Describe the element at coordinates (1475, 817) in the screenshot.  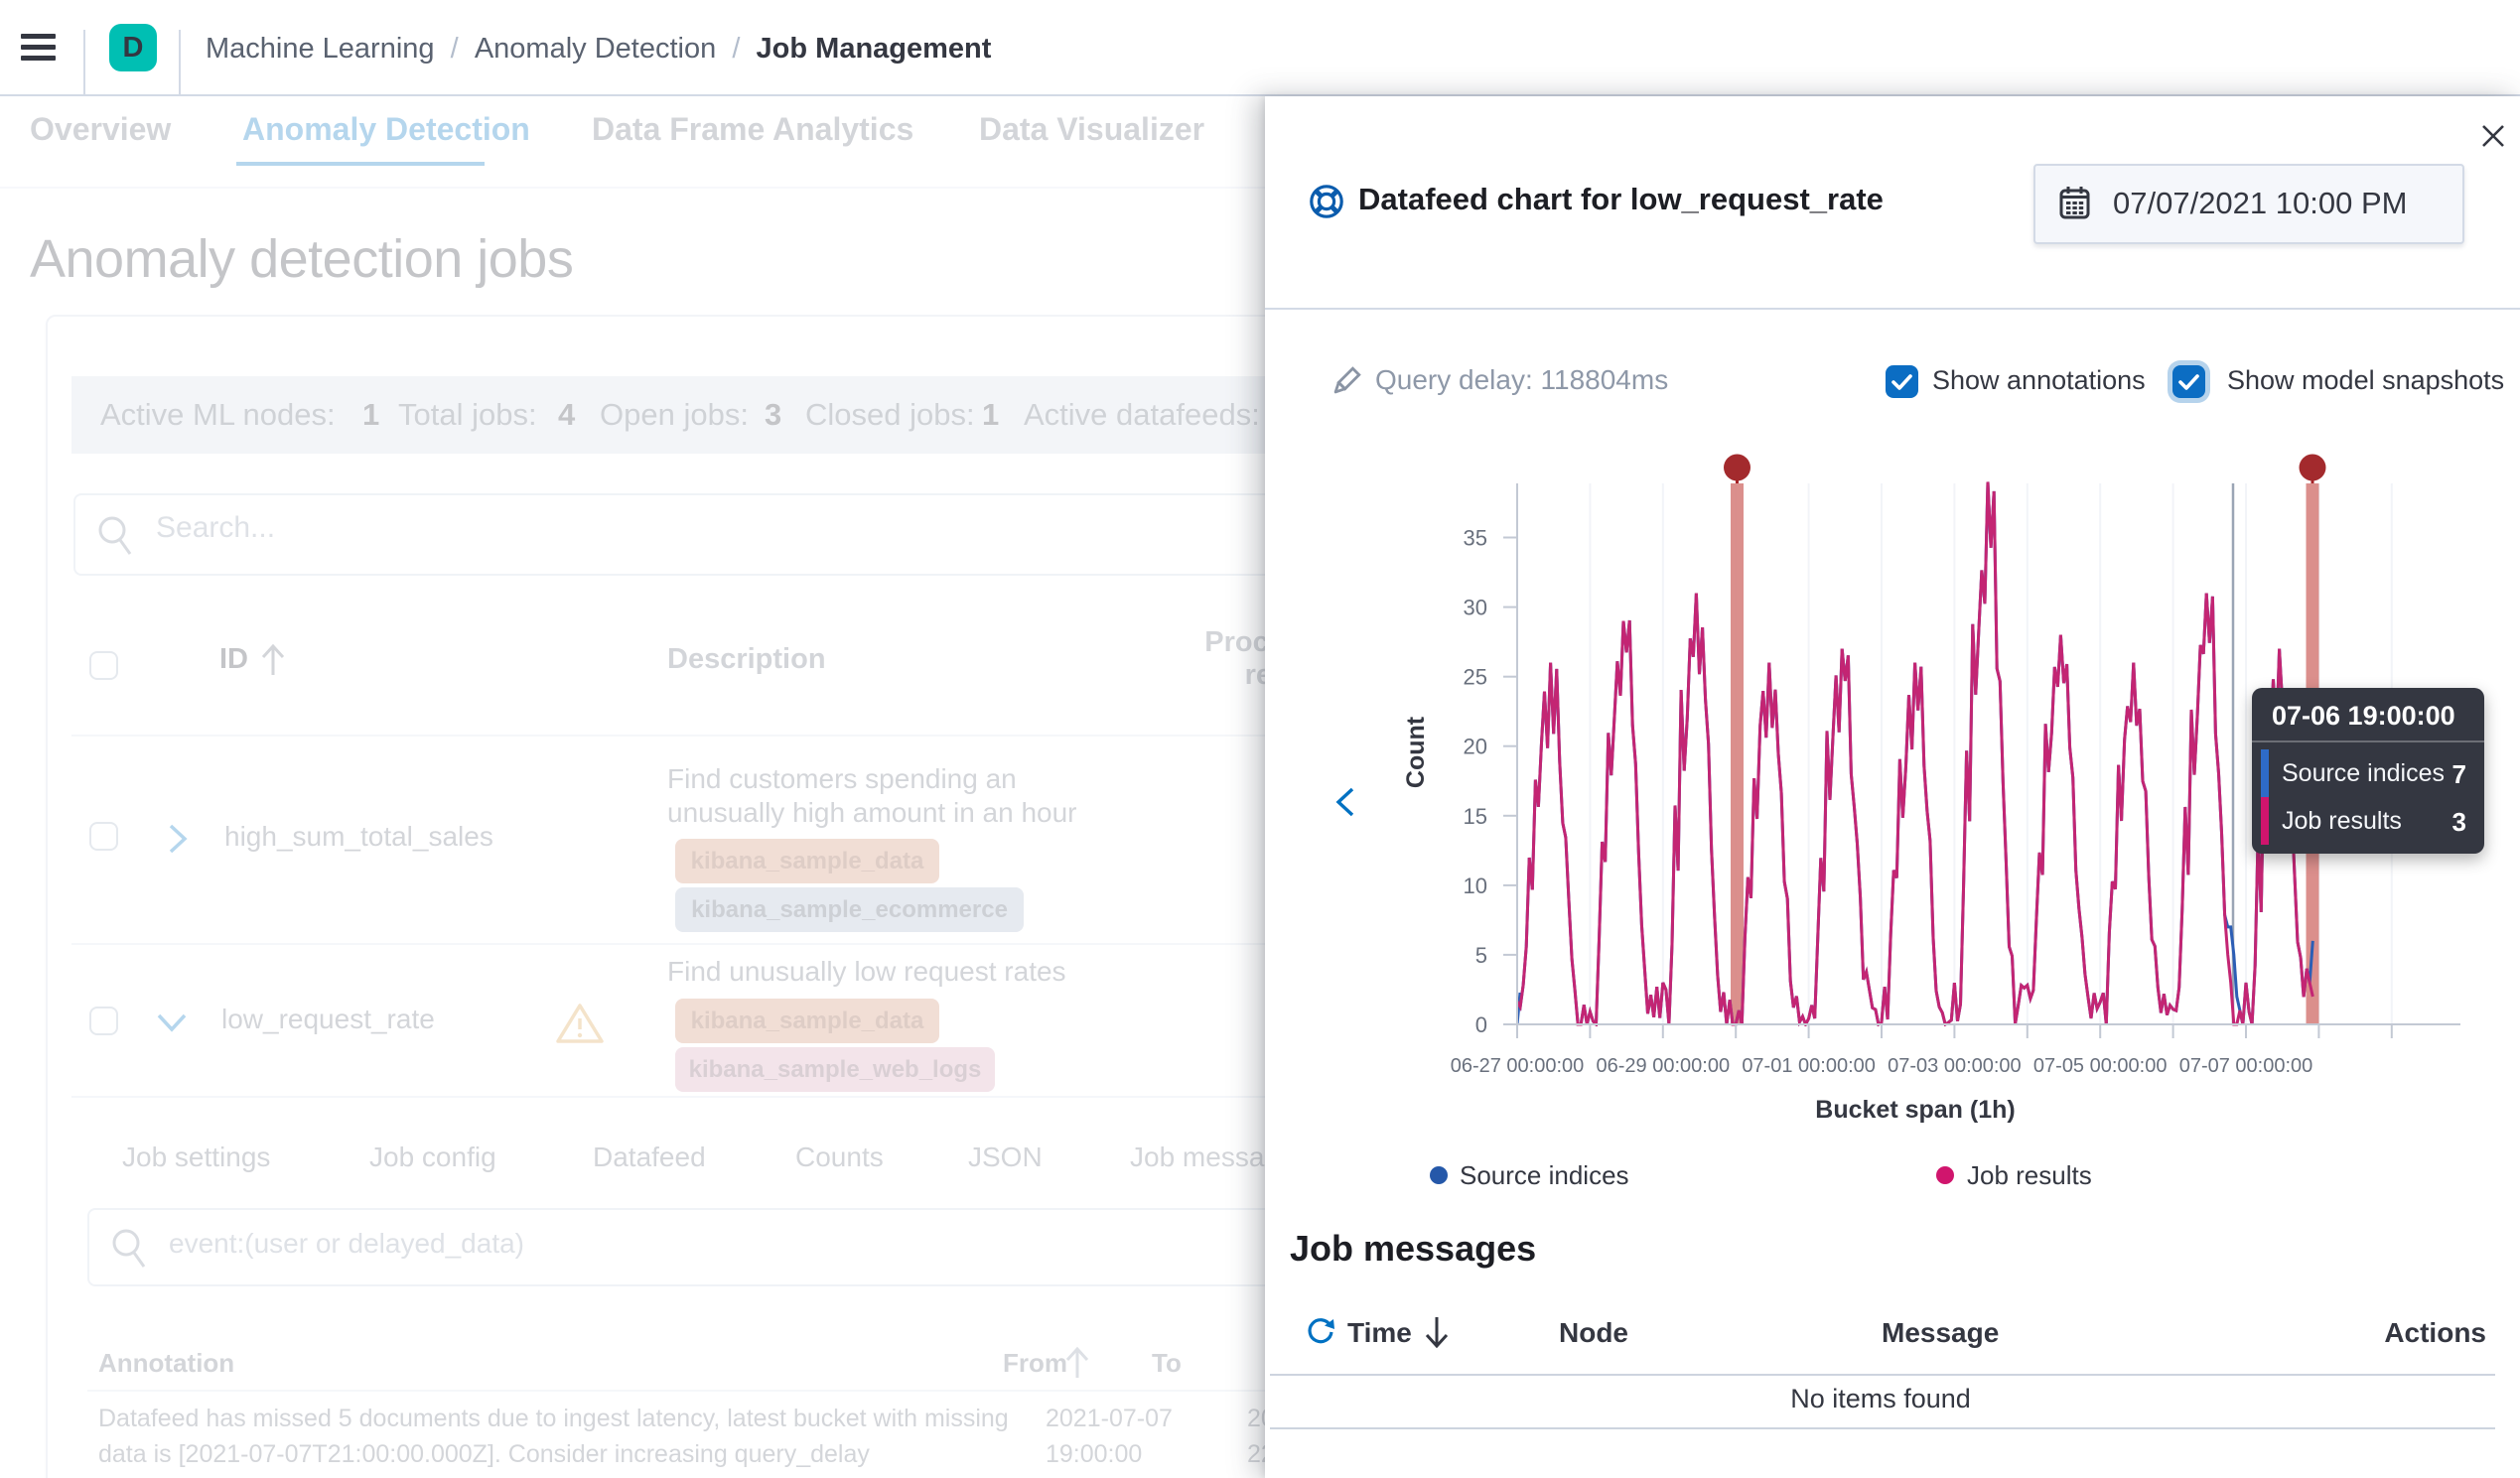
I see `svg-text: 15` at that location.